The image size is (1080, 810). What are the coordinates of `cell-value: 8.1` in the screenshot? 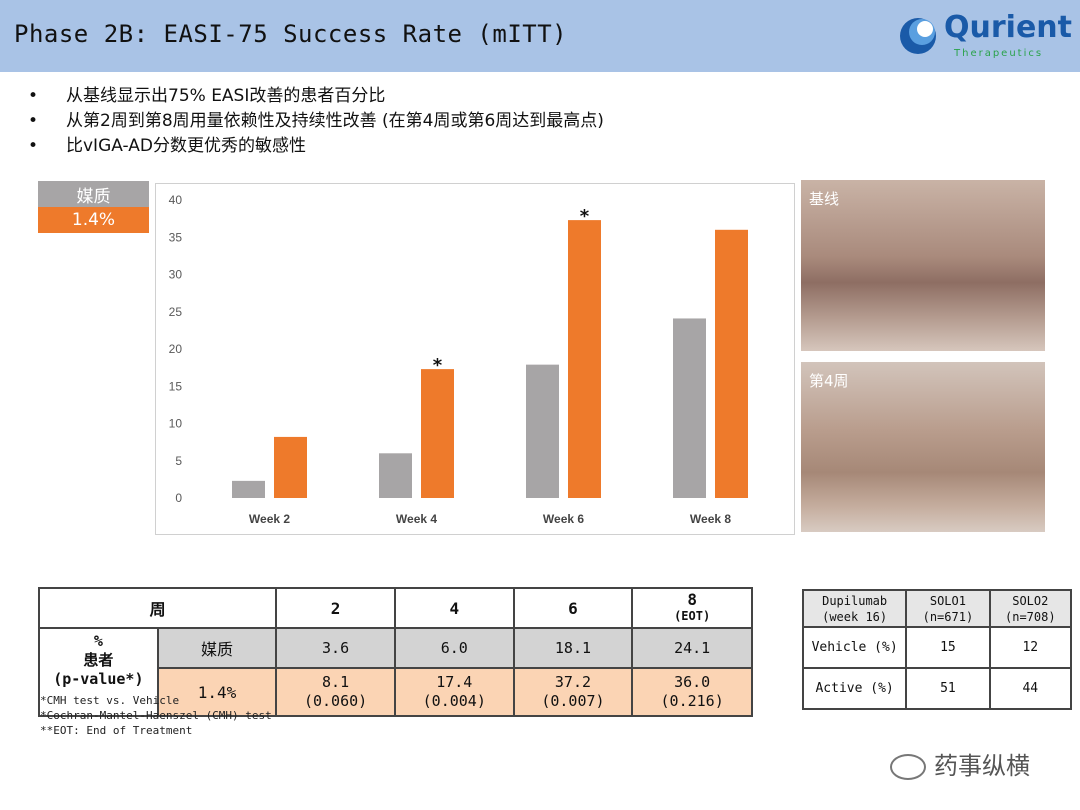 It's located at (336, 682).